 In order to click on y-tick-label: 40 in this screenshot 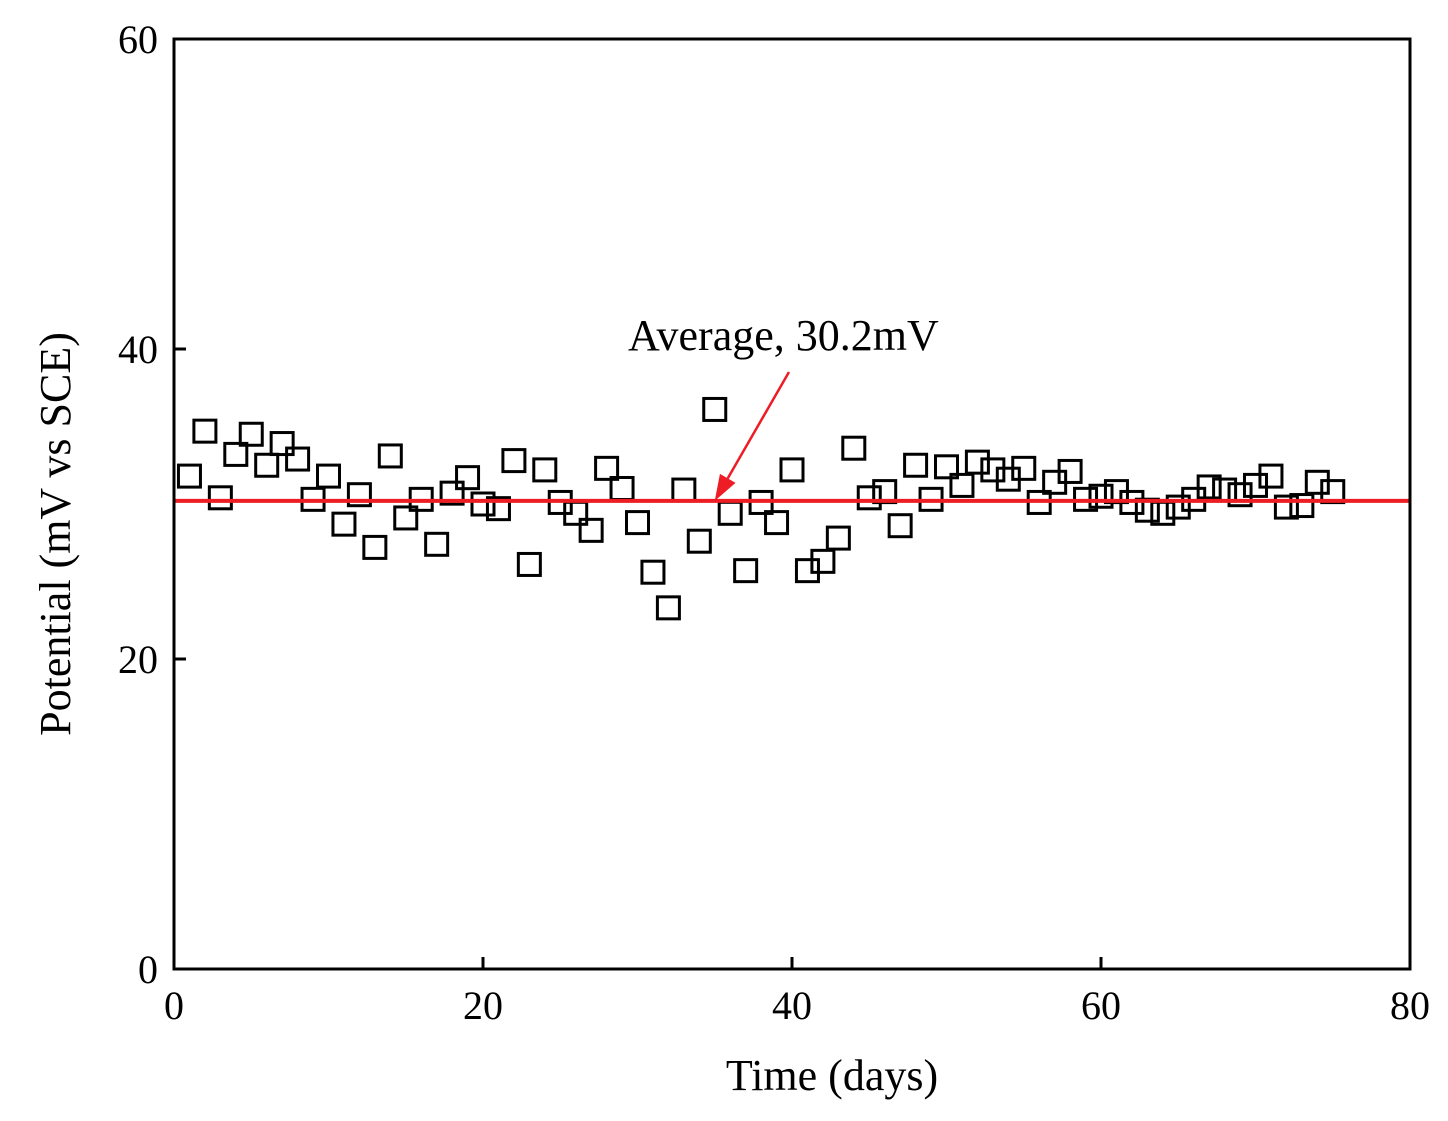, I will do `click(138, 349)`.